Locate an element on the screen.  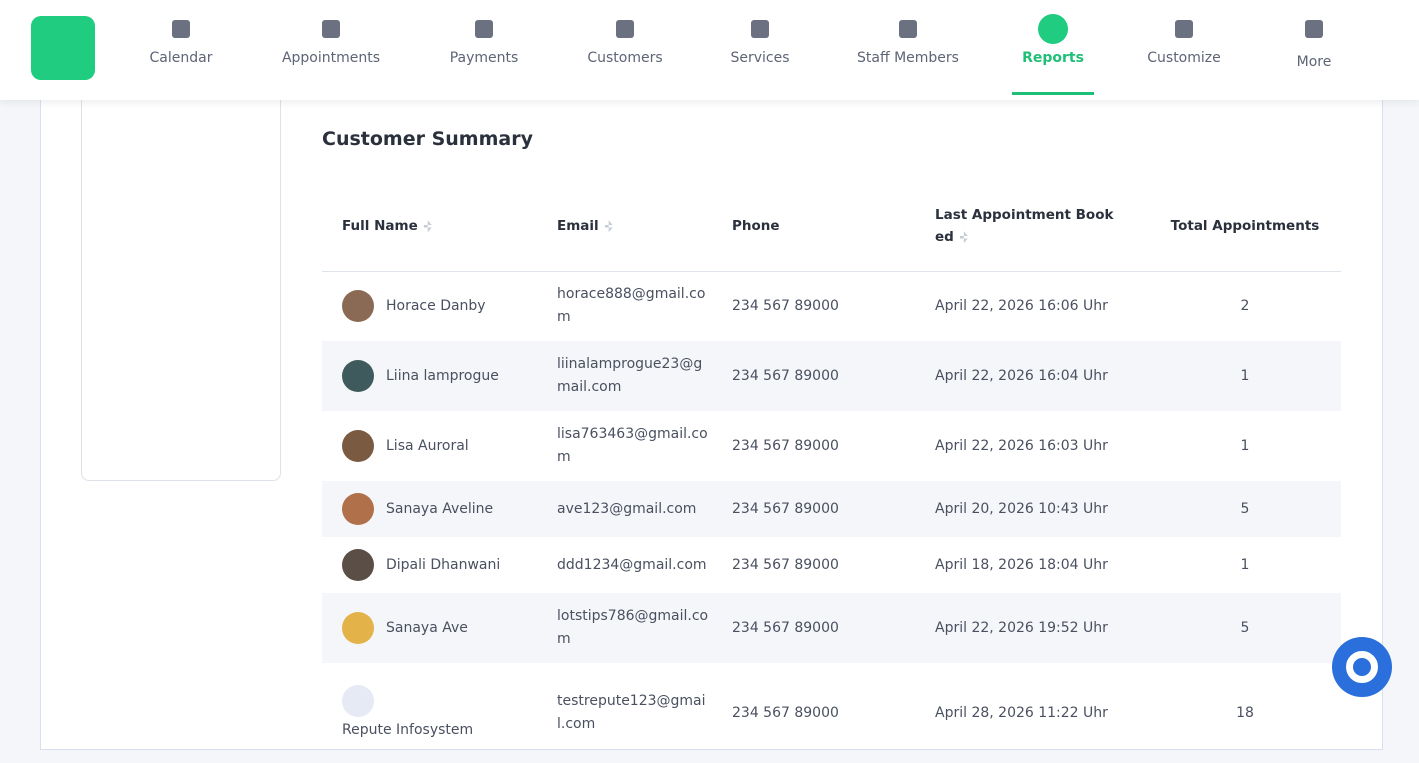
nav-label: Customers is located at coordinates (625, 58).